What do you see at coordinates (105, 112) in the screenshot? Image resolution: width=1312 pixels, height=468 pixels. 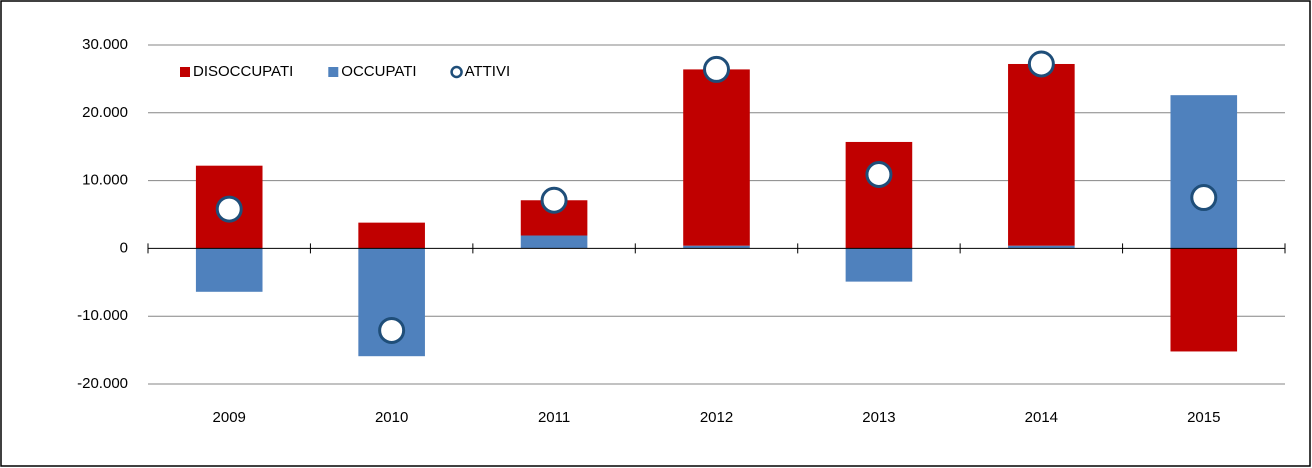 I see `y-tick-label: 20.000` at bounding box center [105, 112].